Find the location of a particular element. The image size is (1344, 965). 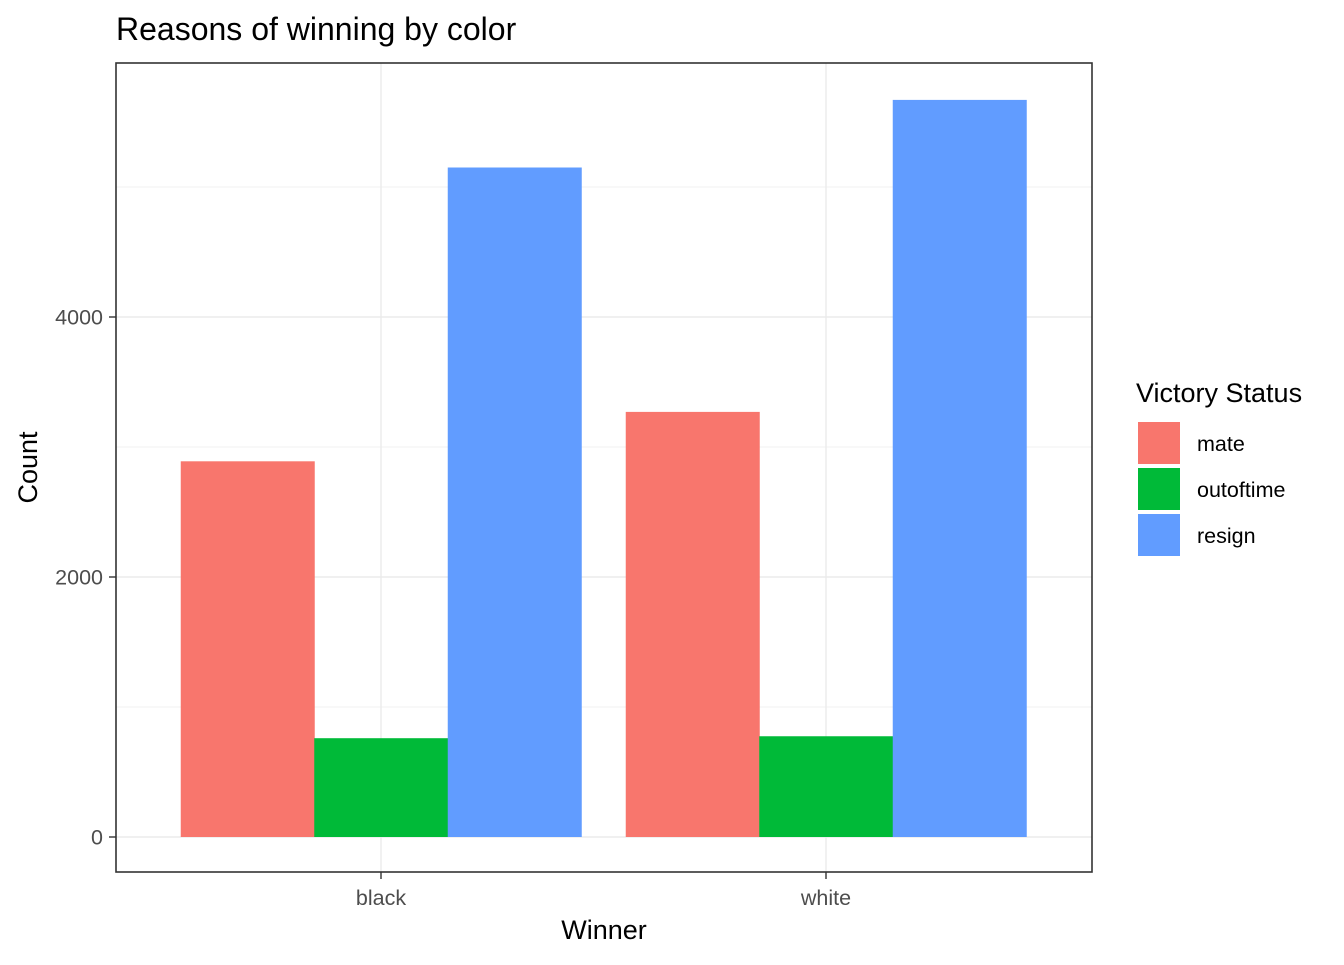

legend-label-mate: mate is located at coordinates (1221, 444).